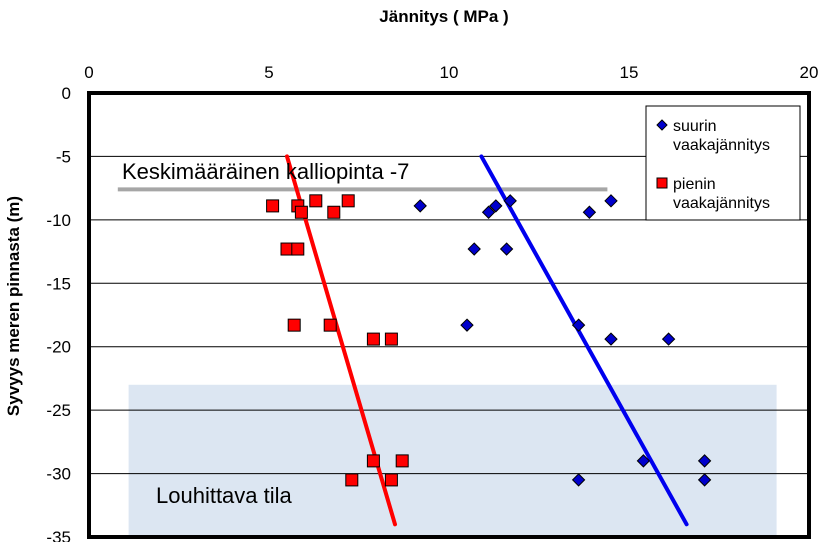  Describe the element at coordinates (58, 347) in the screenshot. I see `y-tick-label-4: -20` at that location.